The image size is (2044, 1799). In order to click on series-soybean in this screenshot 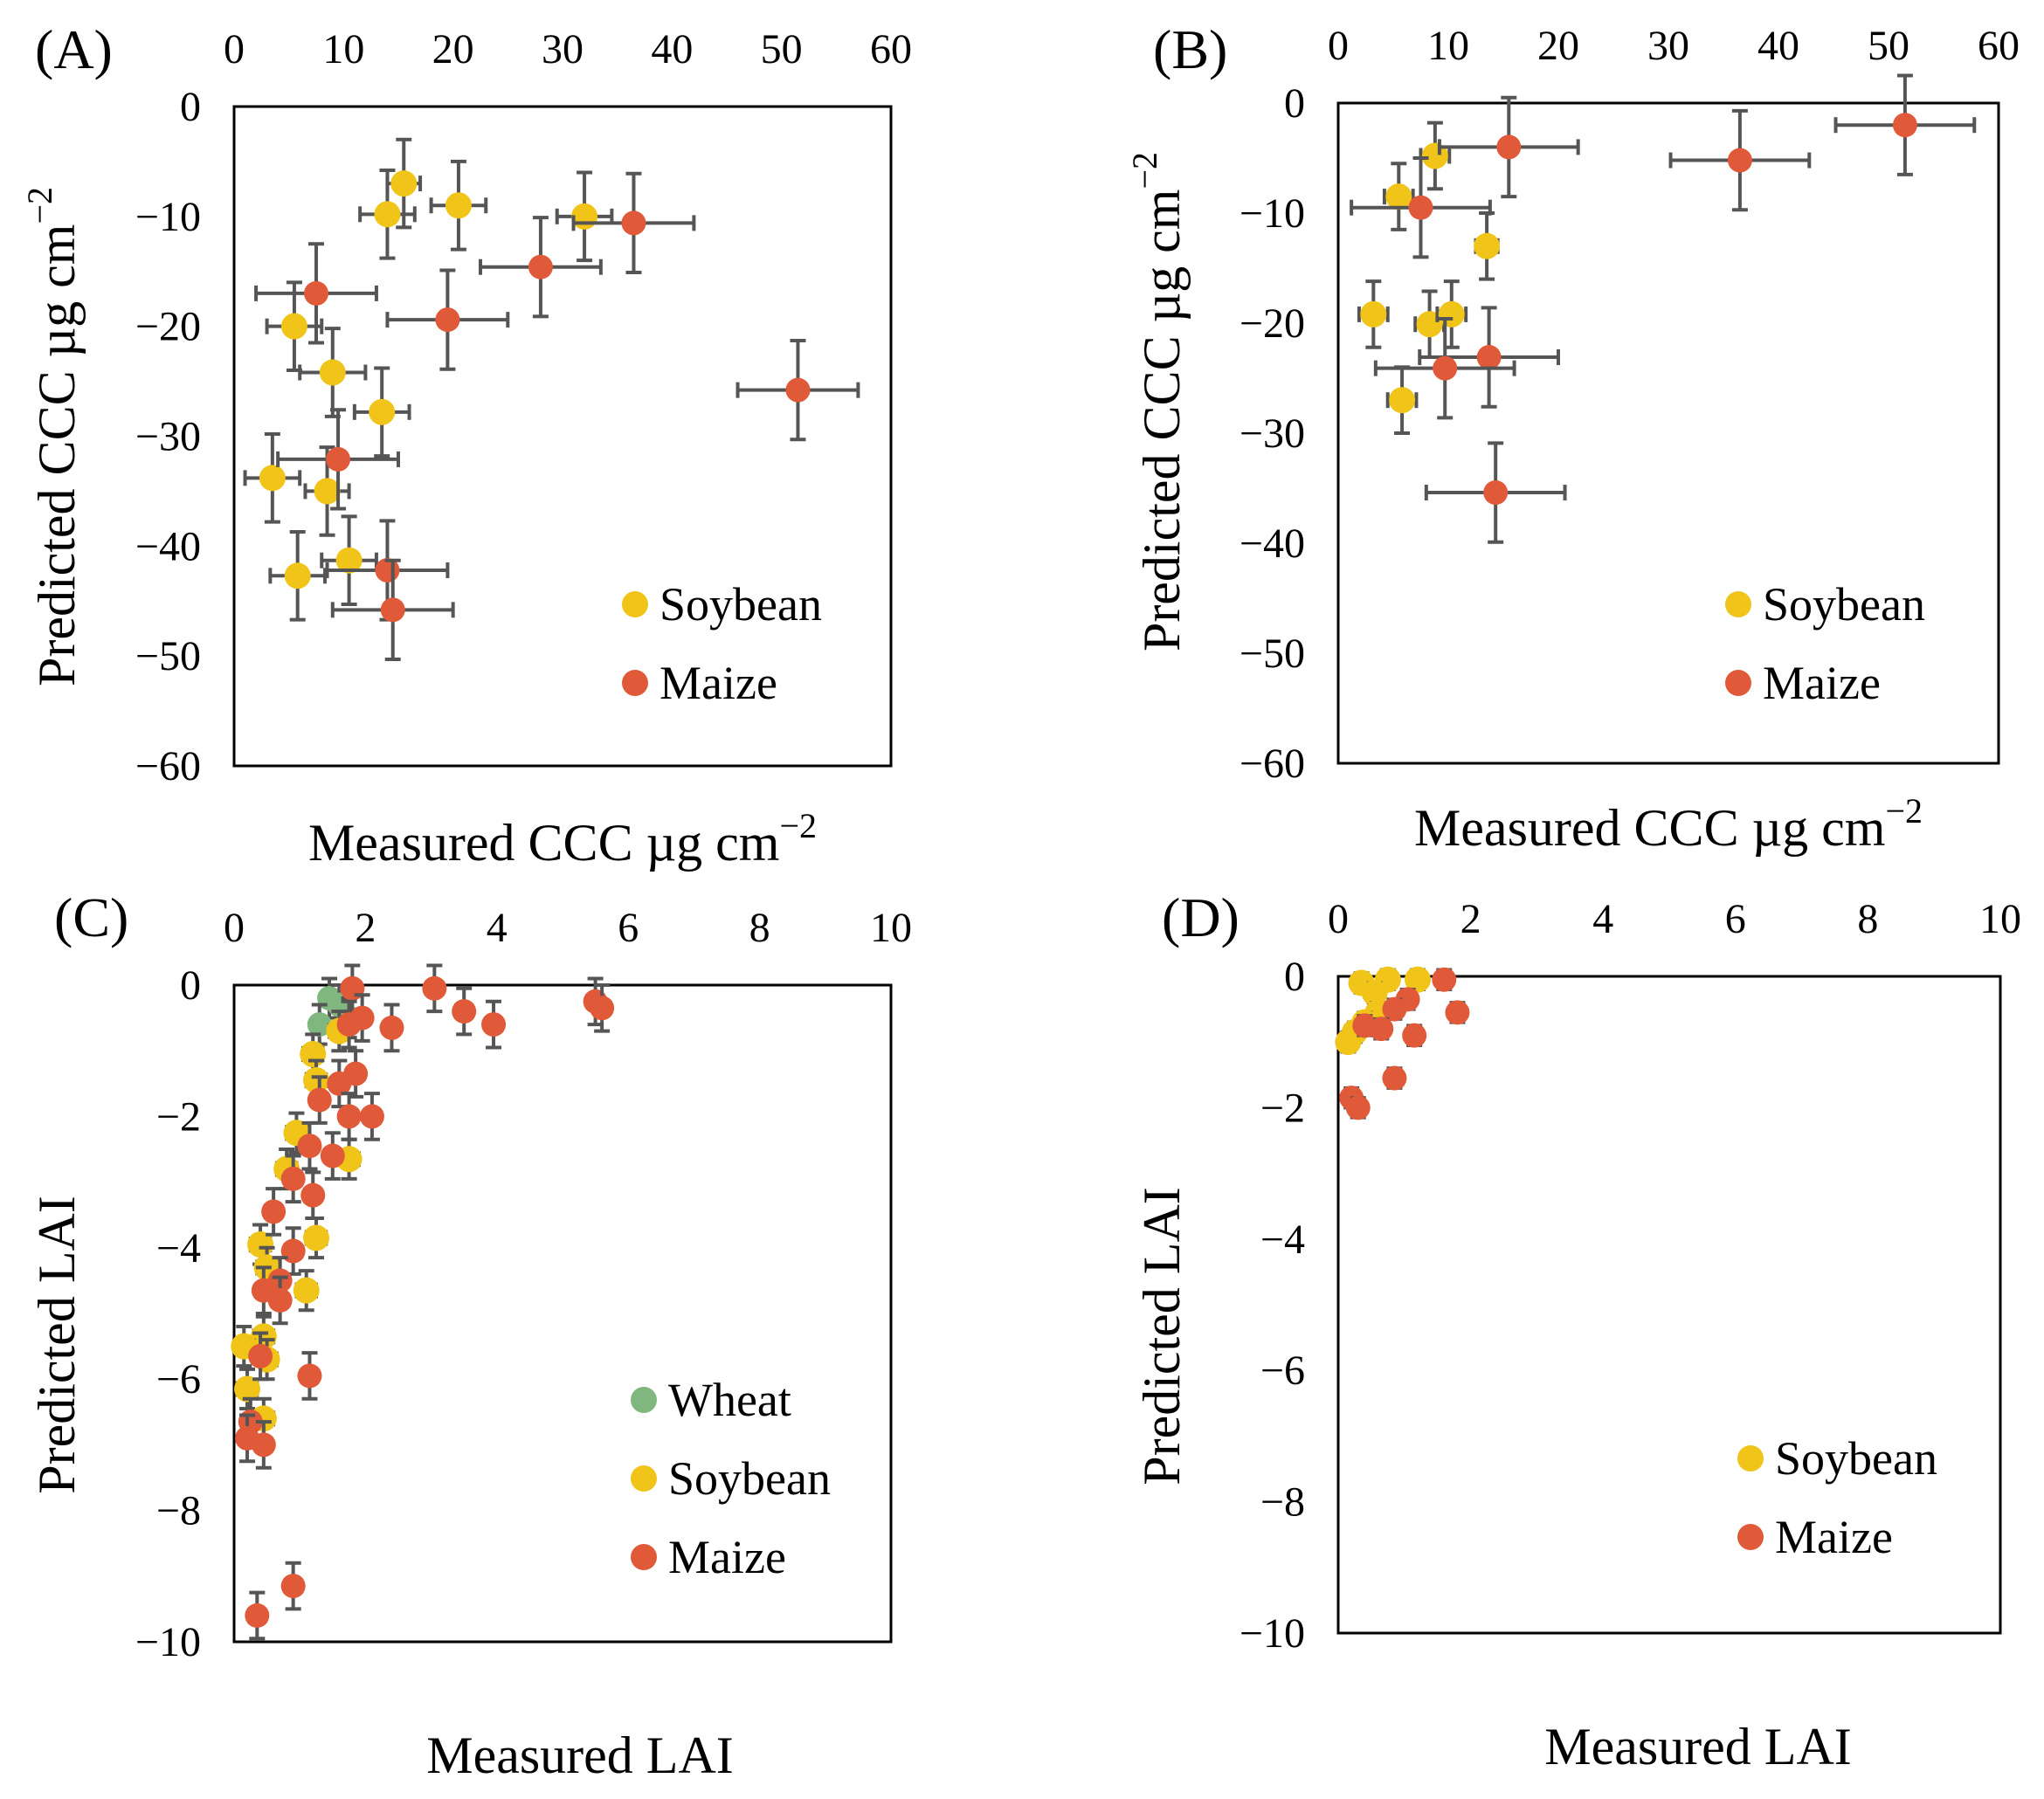, I will do `click(428, 379)`.